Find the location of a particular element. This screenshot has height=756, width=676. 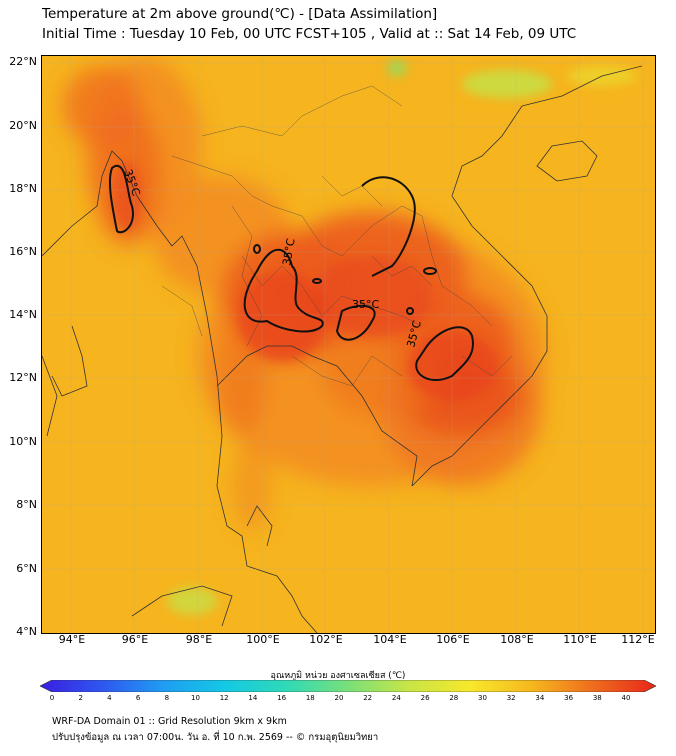

lon-label-110e: 110°E is located at coordinates (580, 639).